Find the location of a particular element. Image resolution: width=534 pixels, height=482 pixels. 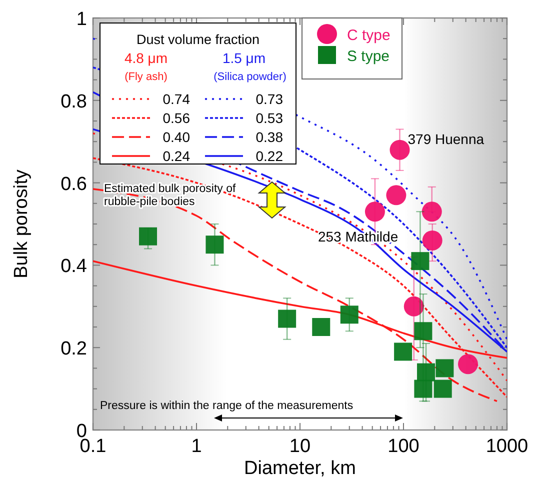

annotation: (Silica powder) is located at coordinates (250, 77).